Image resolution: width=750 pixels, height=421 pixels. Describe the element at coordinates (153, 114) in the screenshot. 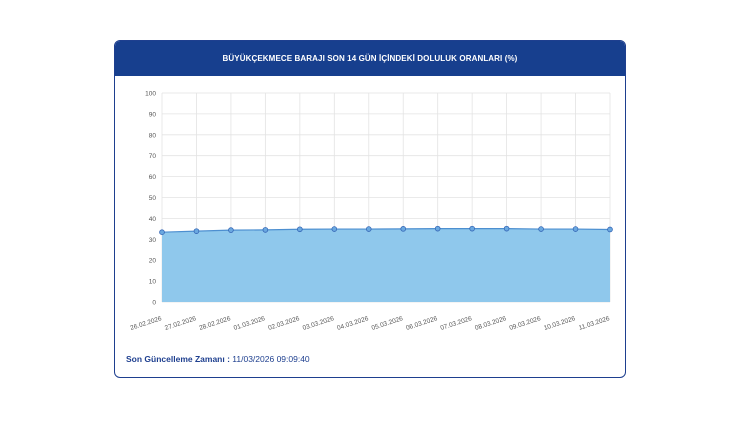

I see `y-tick-label: 90` at that location.